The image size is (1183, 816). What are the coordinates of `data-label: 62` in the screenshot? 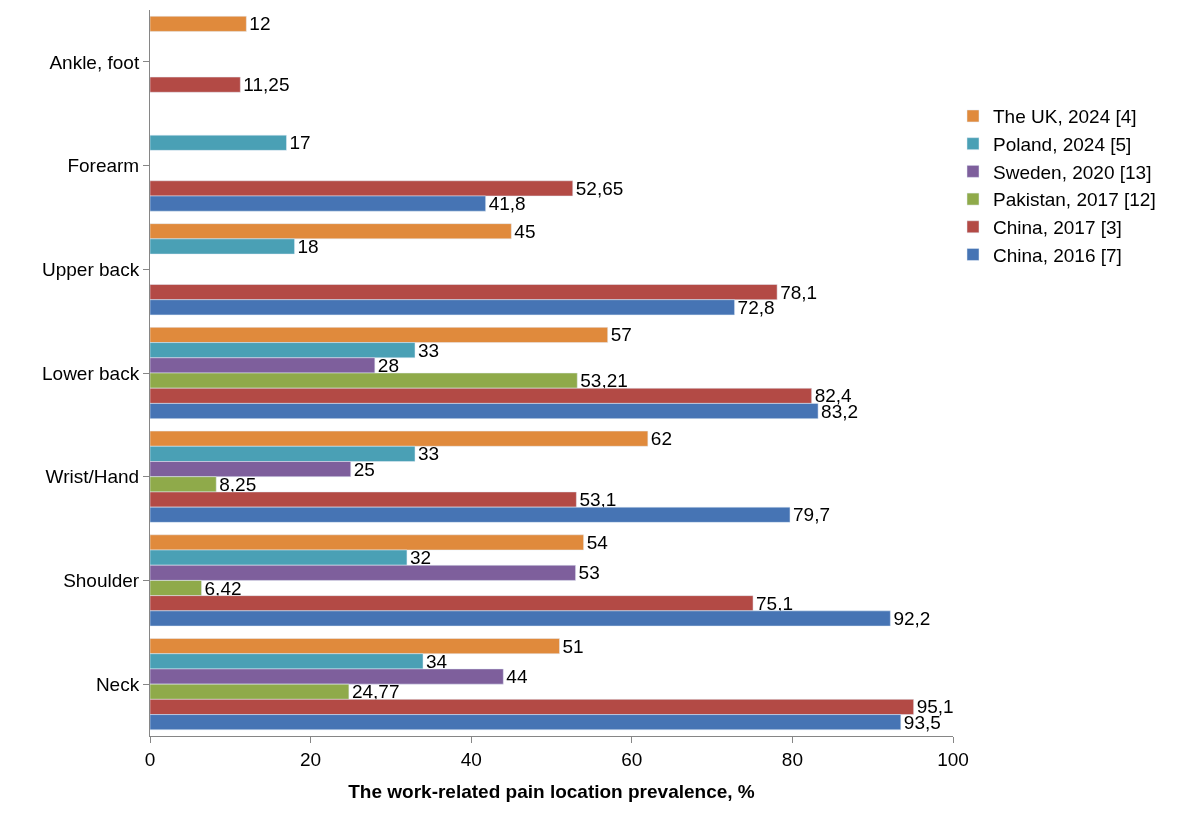 It's located at (661, 439).